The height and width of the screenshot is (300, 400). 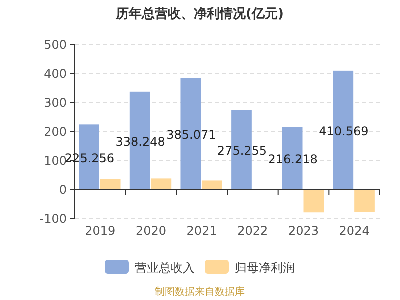 I want to click on data-label: 410.569, so click(x=344, y=131).